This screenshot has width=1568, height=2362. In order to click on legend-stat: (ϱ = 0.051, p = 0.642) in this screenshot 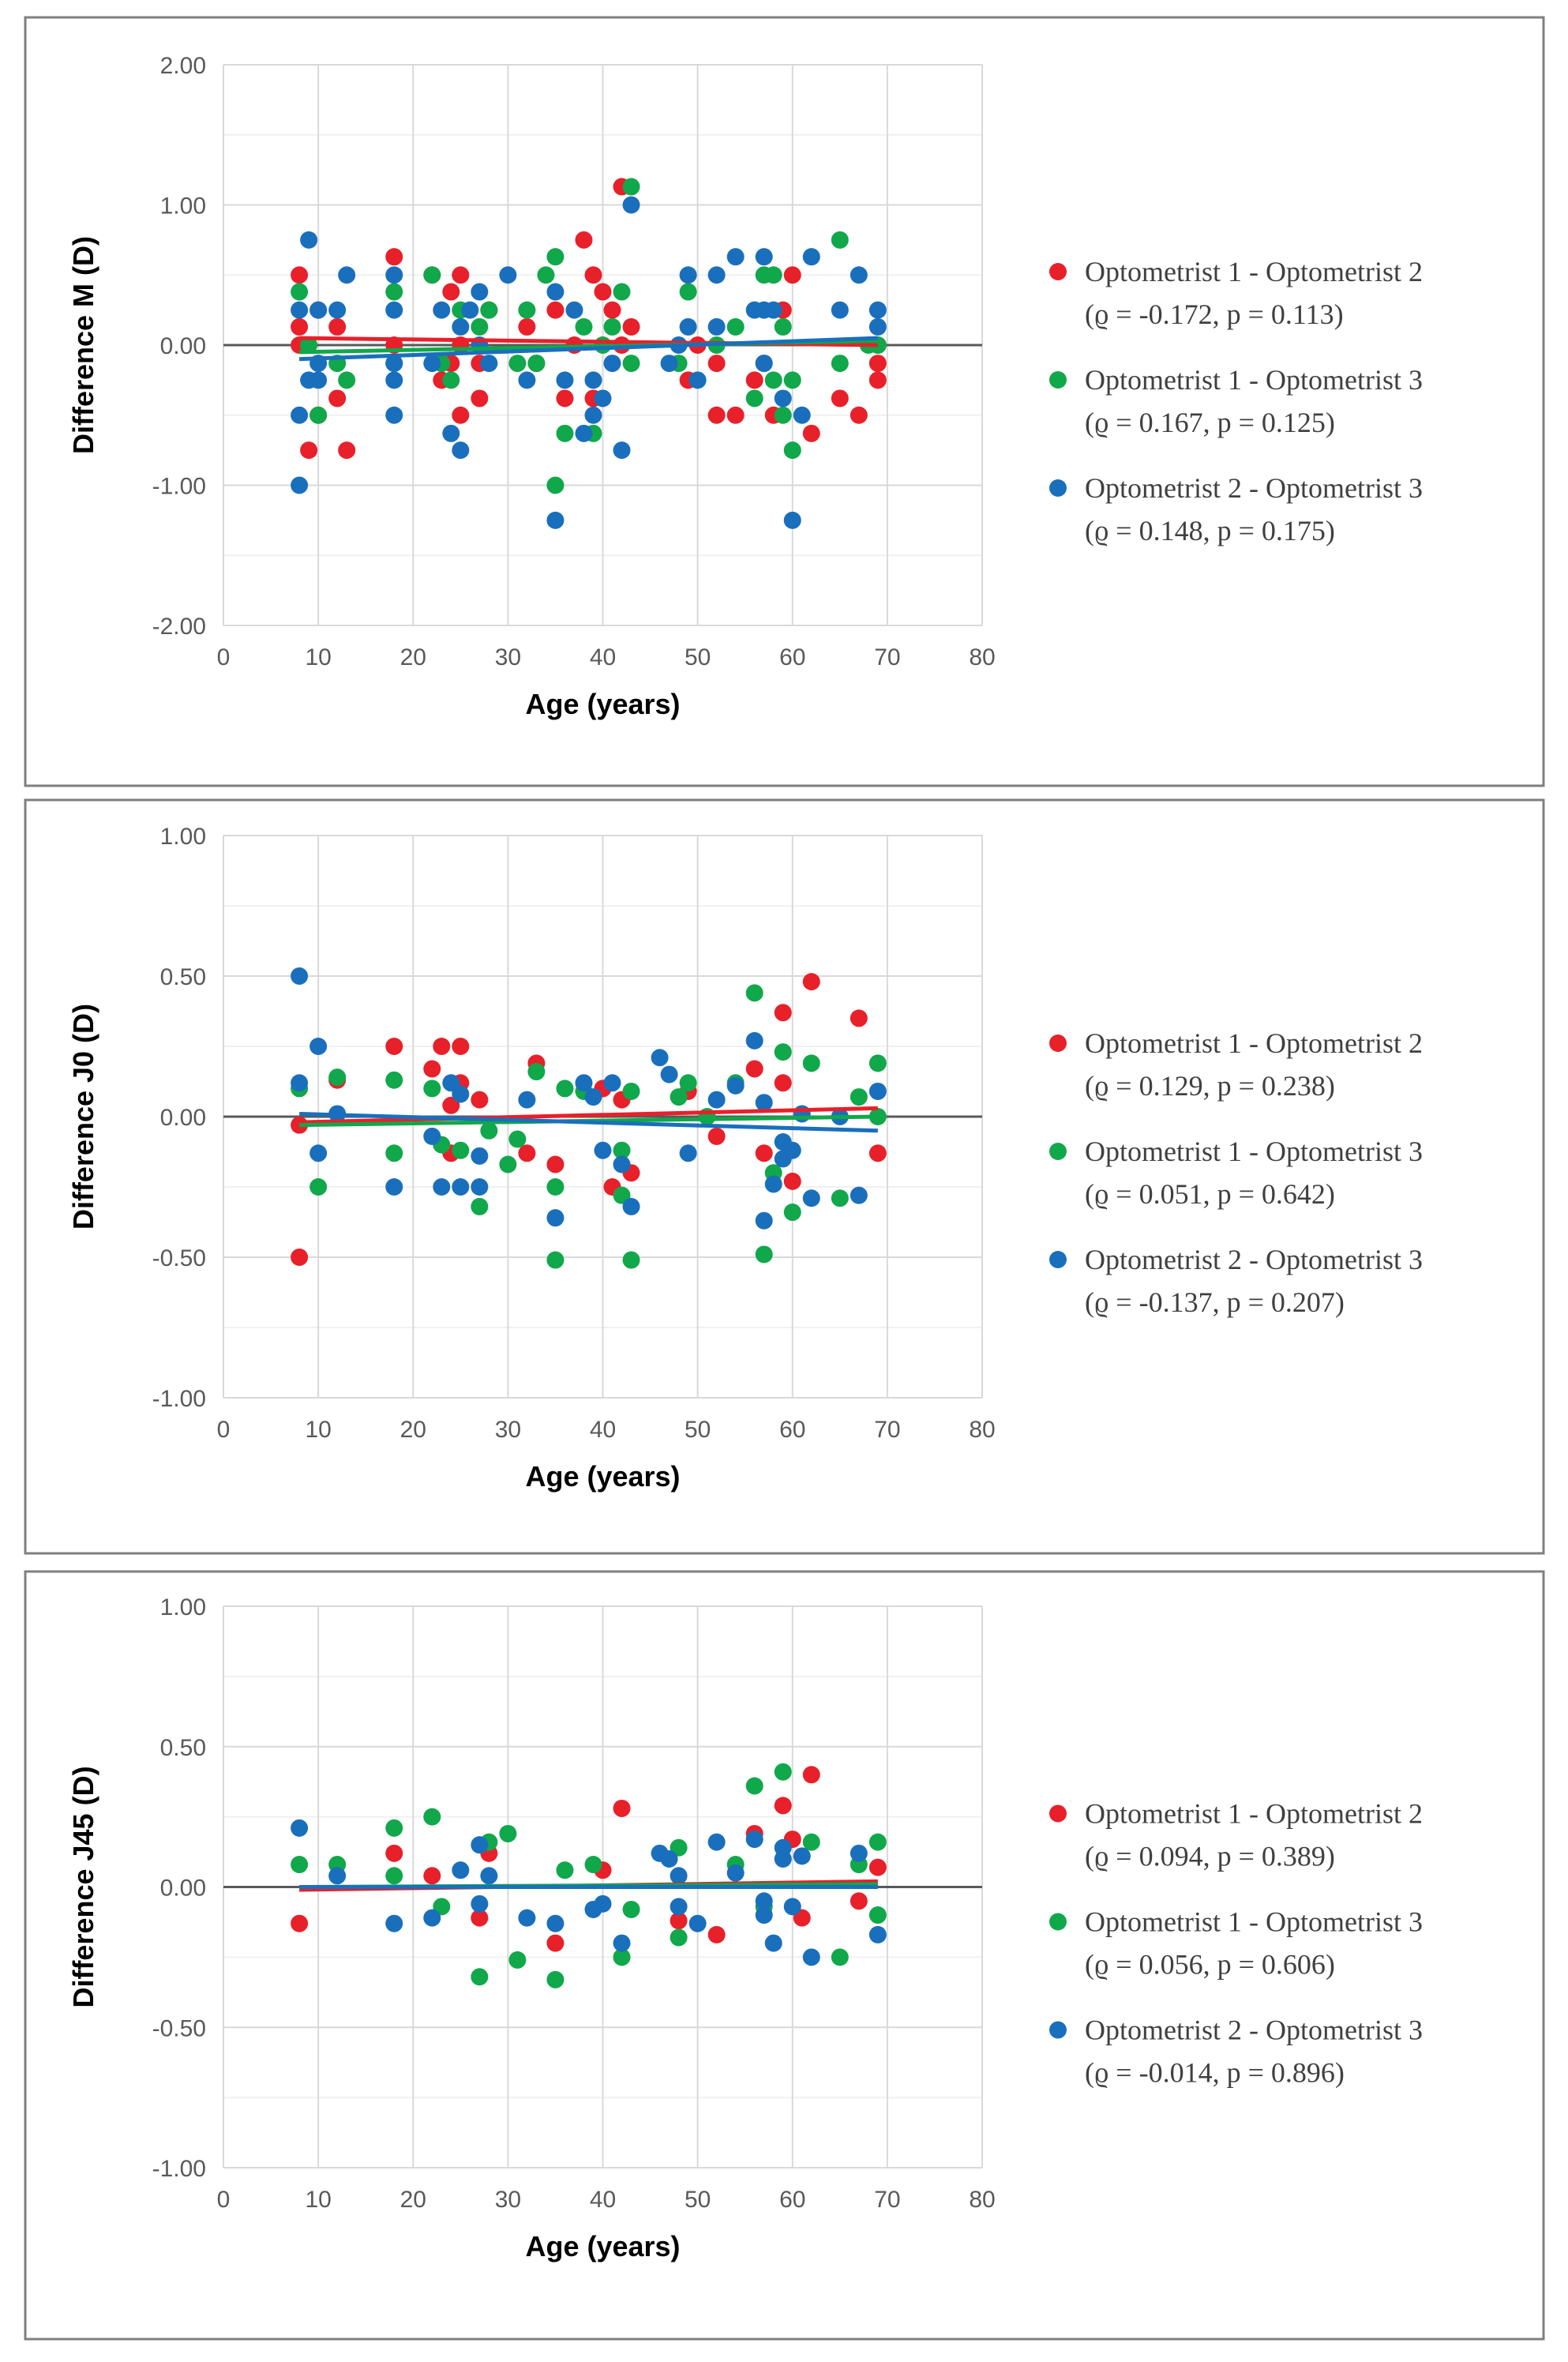, I will do `click(1210, 1194)`.